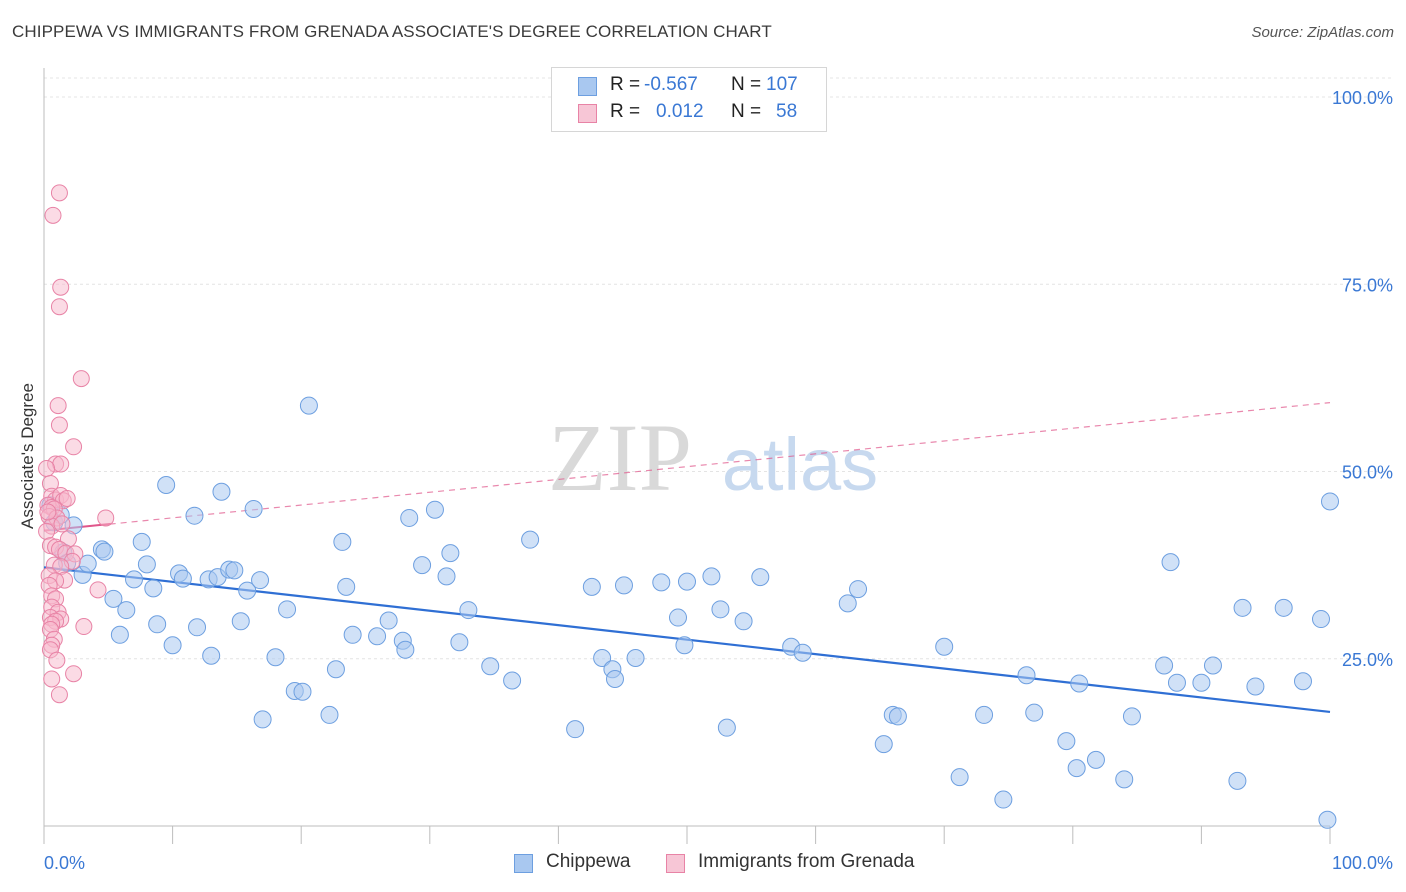  I want to click on legend-row-grenada: R = 0.012 N = 58, so click(689, 114).